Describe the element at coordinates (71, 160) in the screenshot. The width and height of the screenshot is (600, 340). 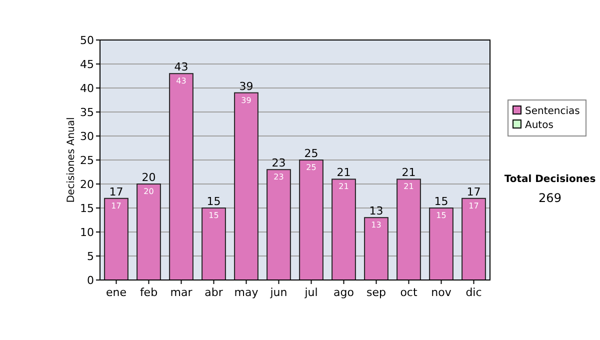
I see `y-axis-title: Decisiones Anual` at that location.